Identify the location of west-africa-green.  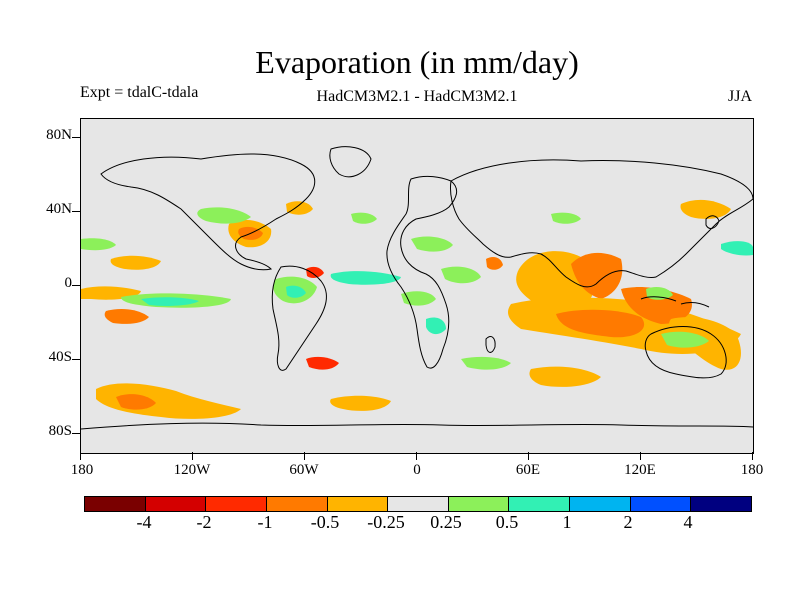
(432, 244).